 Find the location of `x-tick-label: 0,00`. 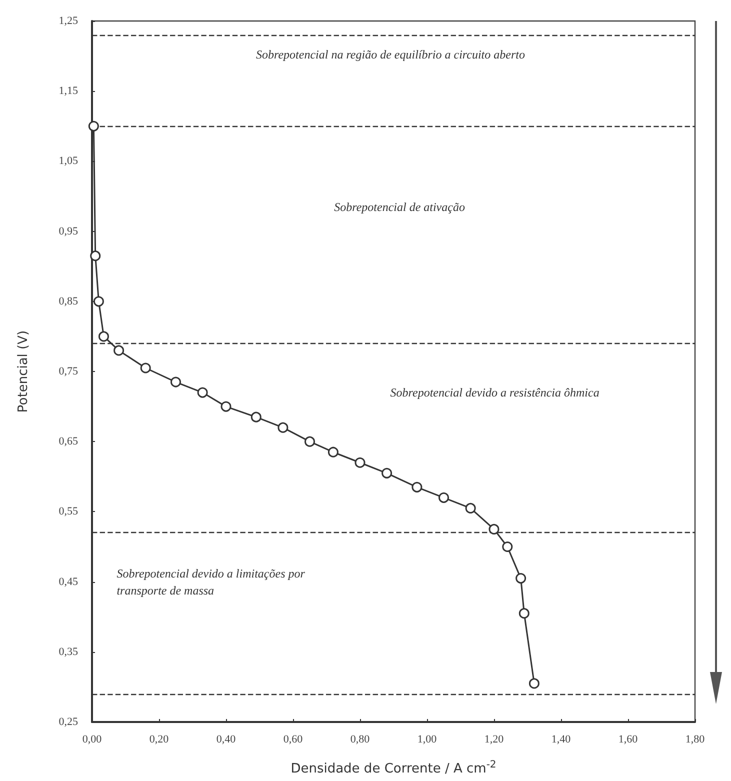

x-tick-label: 0,00 is located at coordinates (92, 740).